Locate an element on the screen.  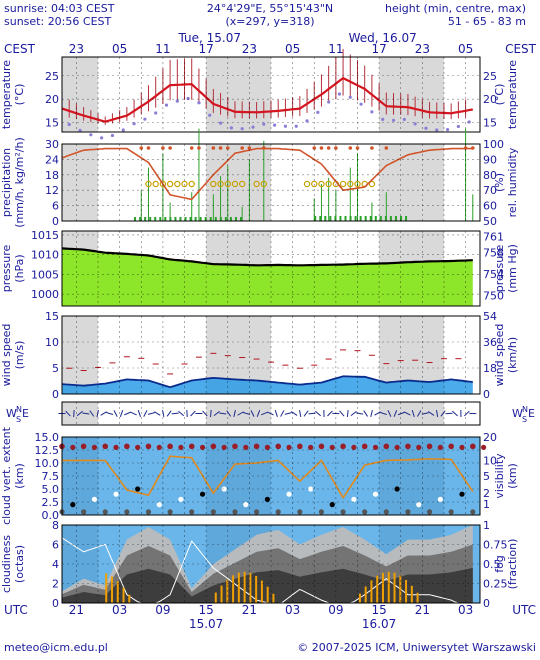
temperature-right-label: temperature is located at coordinates (512, 94).